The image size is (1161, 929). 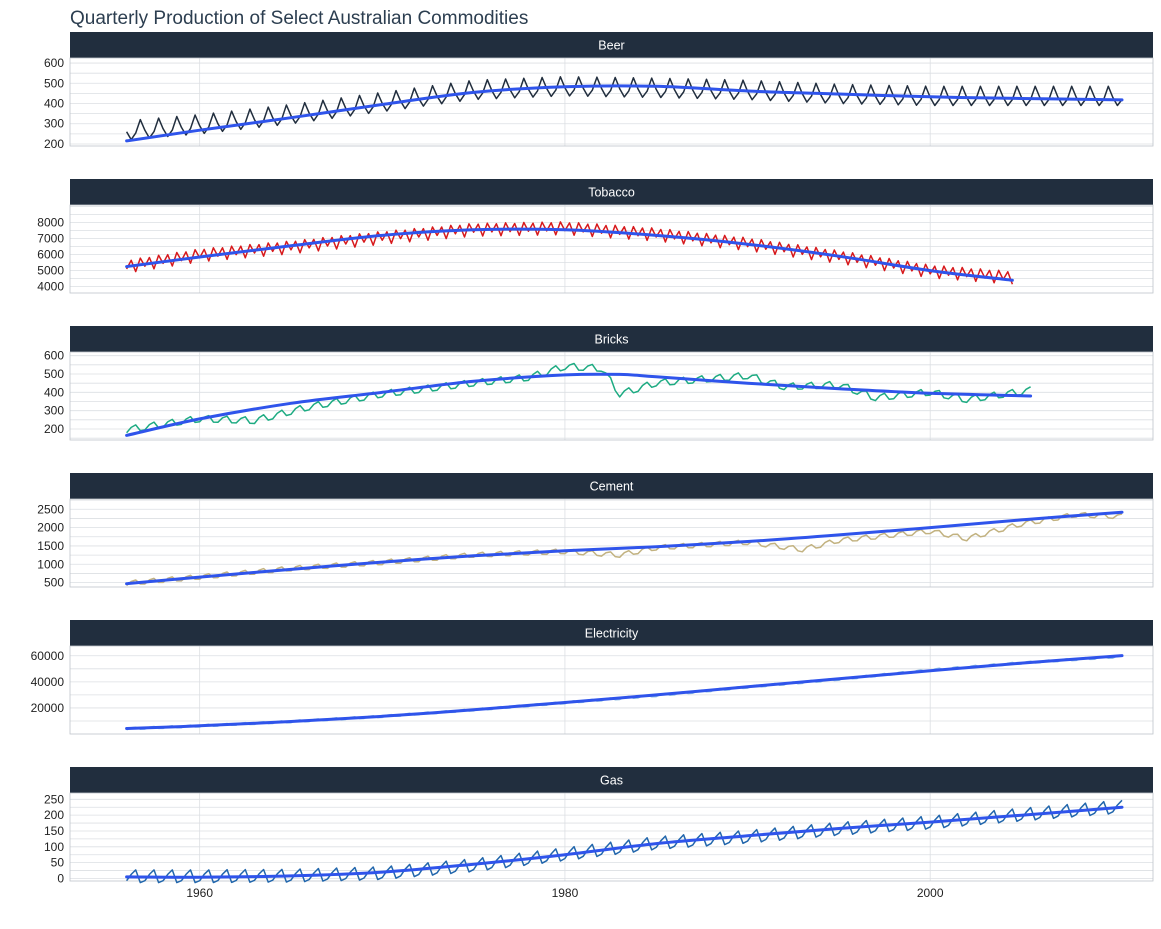 I want to click on facet-strip-bricks, so click(x=611, y=339).